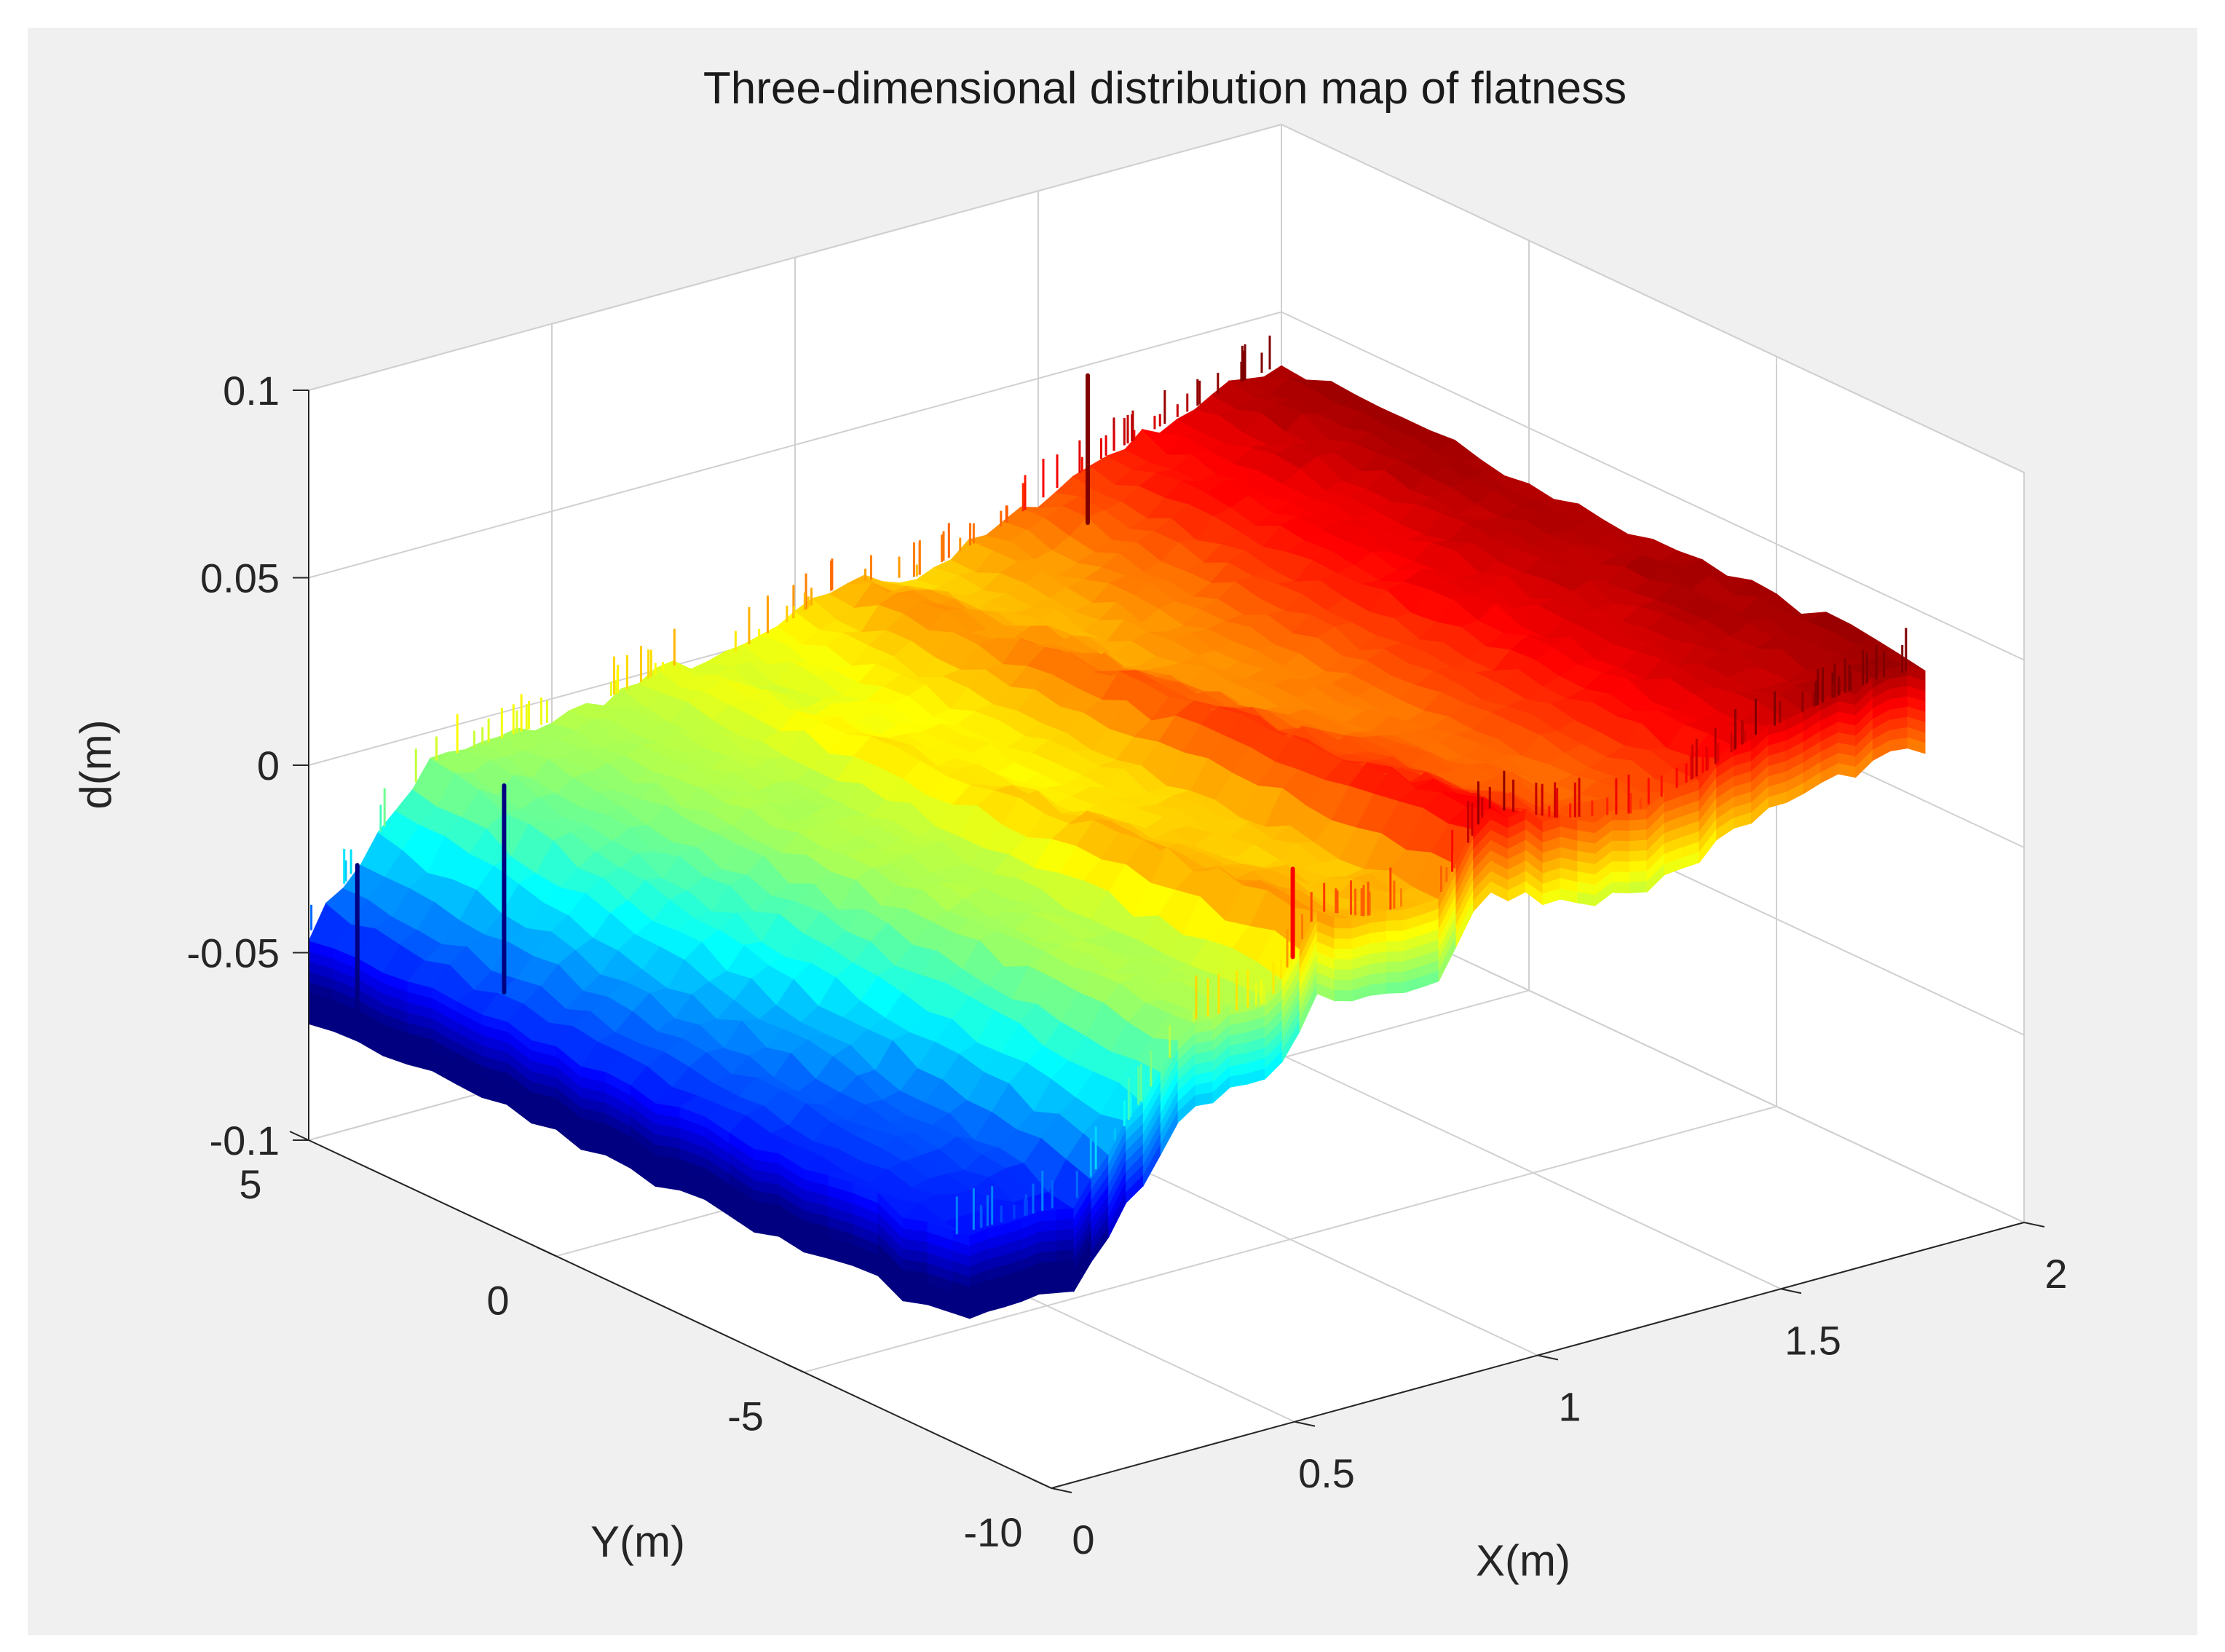 The width and height of the screenshot is (2225, 1652). I want to click on x-tick-label: 1, so click(1569, 1407).